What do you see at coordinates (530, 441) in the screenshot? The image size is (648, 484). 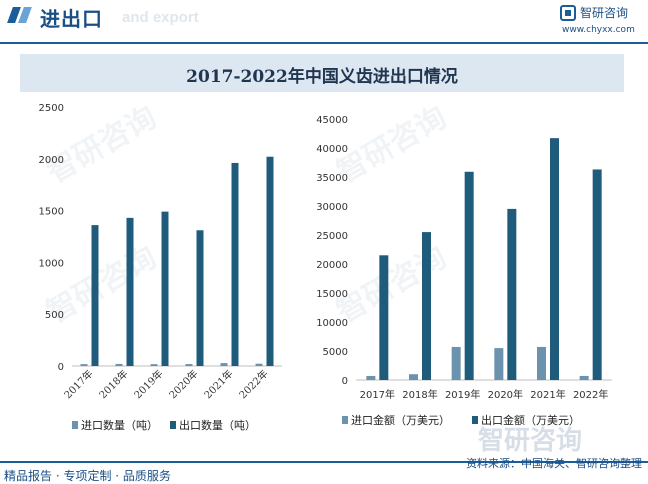 I see `brand-watermark: 智研咨询` at bounding box center [530, 441].